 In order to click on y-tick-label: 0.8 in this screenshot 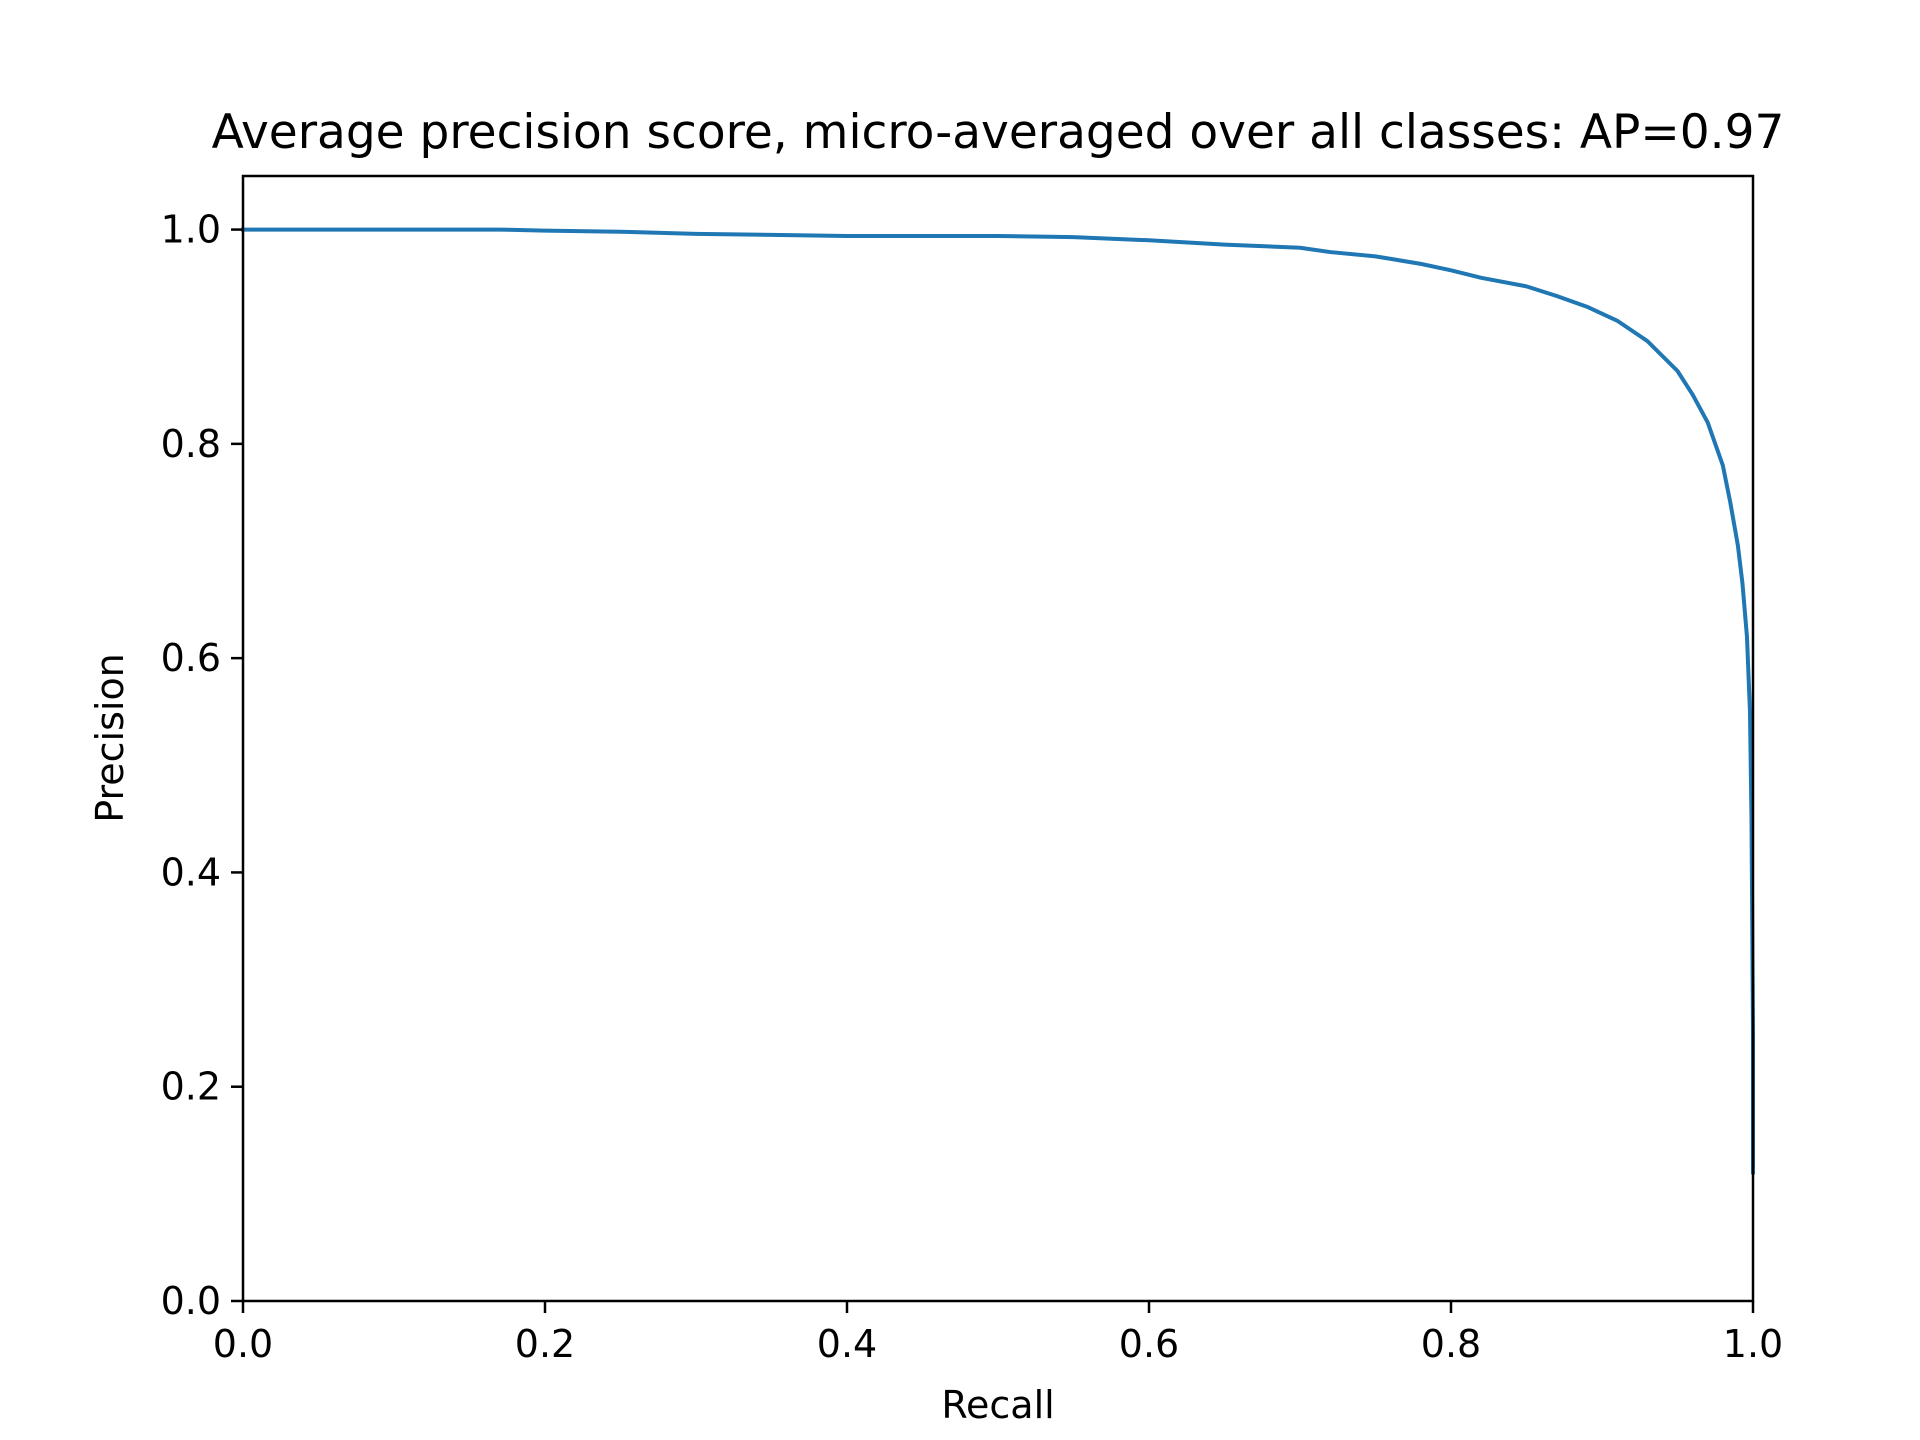, I will do `click(191, 444)`.